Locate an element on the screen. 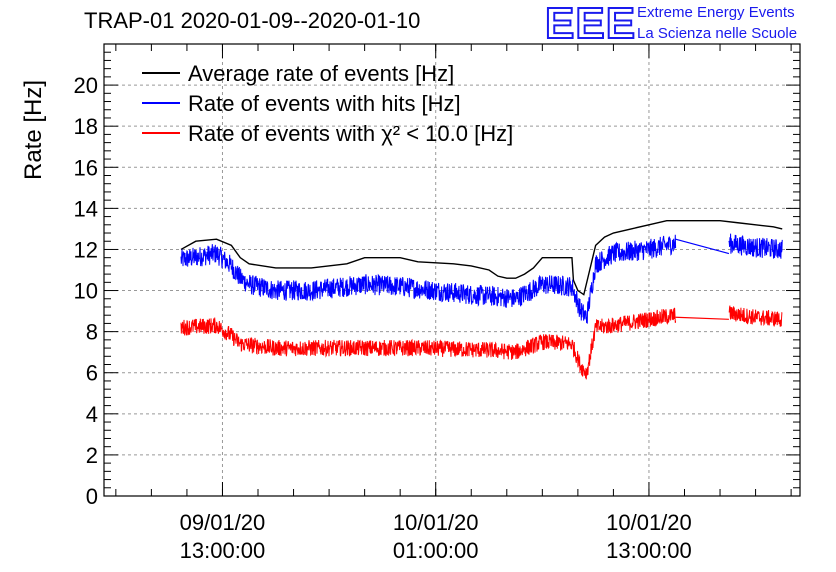 The width and height of the screenshot is (836, 572). y-tick-label: 20 is located at coordinates (86, 85).